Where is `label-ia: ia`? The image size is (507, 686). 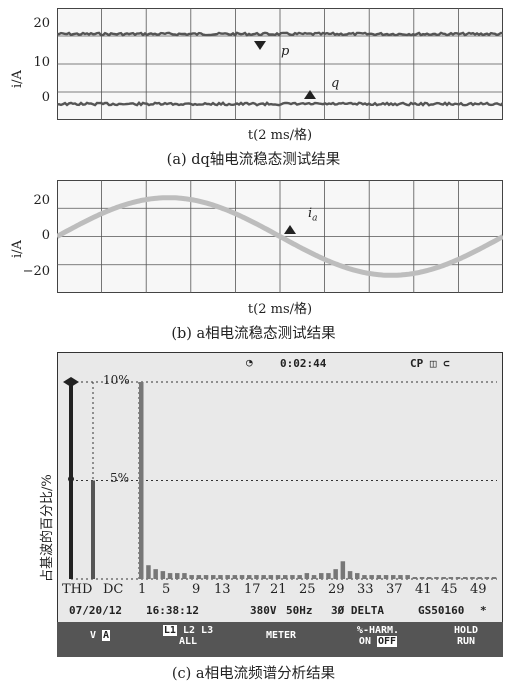 label-ia: ia is located at coordinates (313, 215).